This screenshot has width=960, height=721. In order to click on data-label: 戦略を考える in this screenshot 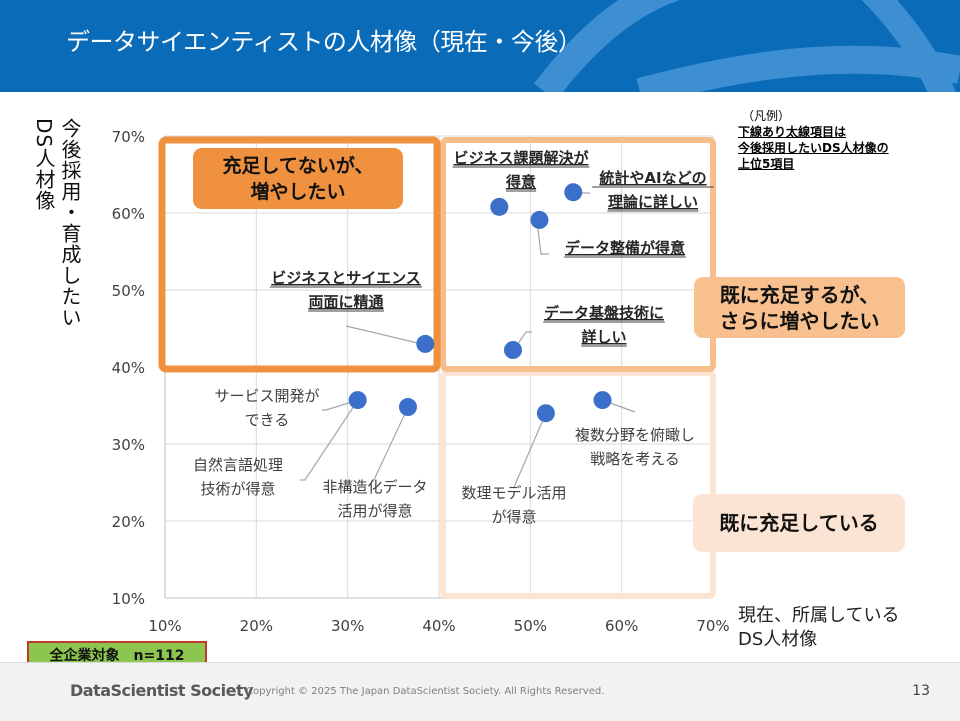, I will do `click(635, 459)`.